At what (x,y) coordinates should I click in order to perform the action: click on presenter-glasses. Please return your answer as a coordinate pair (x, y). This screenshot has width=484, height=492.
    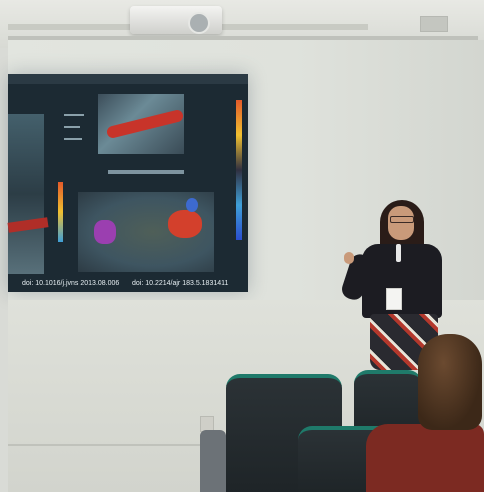
    Looking at the image, I should click on (402, 219).